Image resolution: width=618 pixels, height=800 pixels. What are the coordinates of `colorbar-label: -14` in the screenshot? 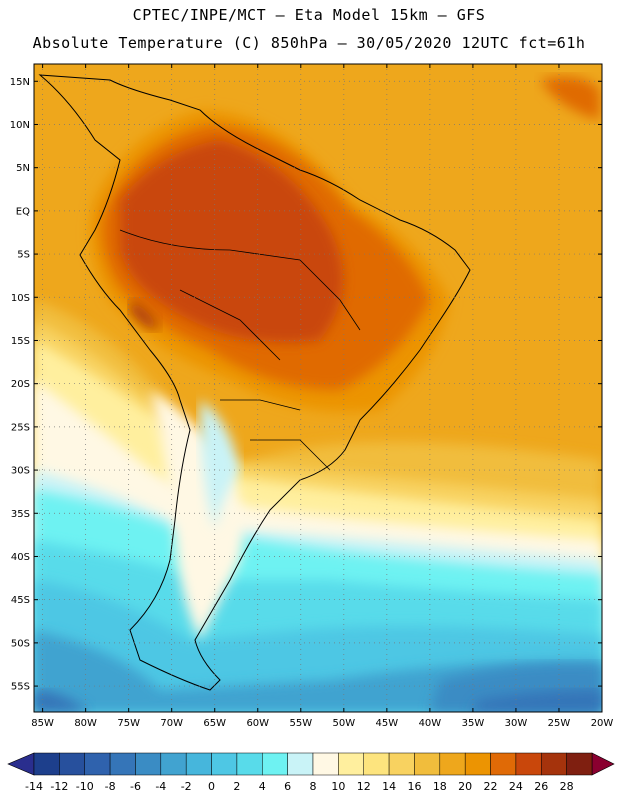 It's located at (34, 786).